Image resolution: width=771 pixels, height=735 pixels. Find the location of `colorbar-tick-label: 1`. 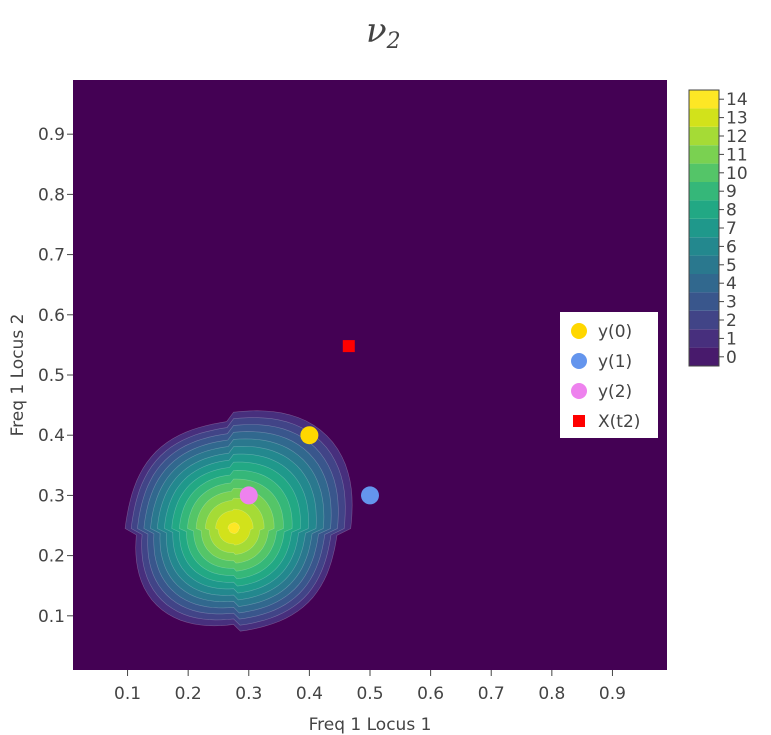

colorbar-tick-label: 1 is located at coordinates (731, 339).